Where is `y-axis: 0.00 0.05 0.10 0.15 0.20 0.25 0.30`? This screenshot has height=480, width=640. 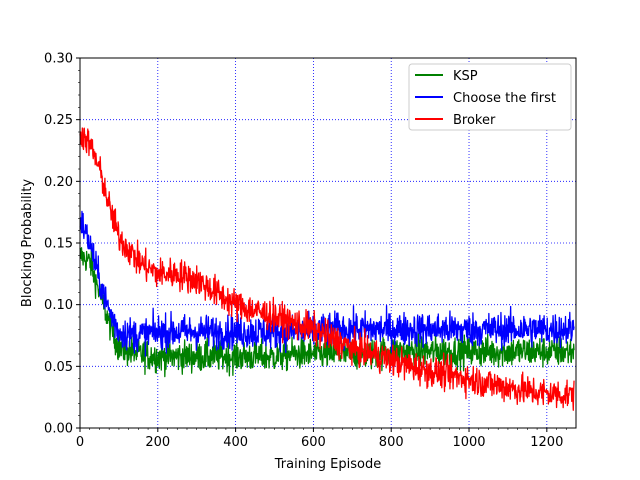 y-axis: 0.00 0.05 0.10 0.15 0.20 0.25 0.30 is located at coordinates (62, 244).